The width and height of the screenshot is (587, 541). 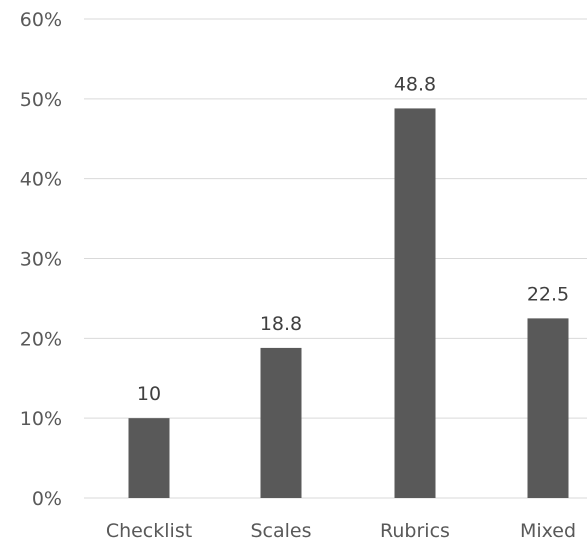 What do you see at coordinates (281, 422) in the screenshot?
I see `bar-scales` at bounding box center [281, 422].